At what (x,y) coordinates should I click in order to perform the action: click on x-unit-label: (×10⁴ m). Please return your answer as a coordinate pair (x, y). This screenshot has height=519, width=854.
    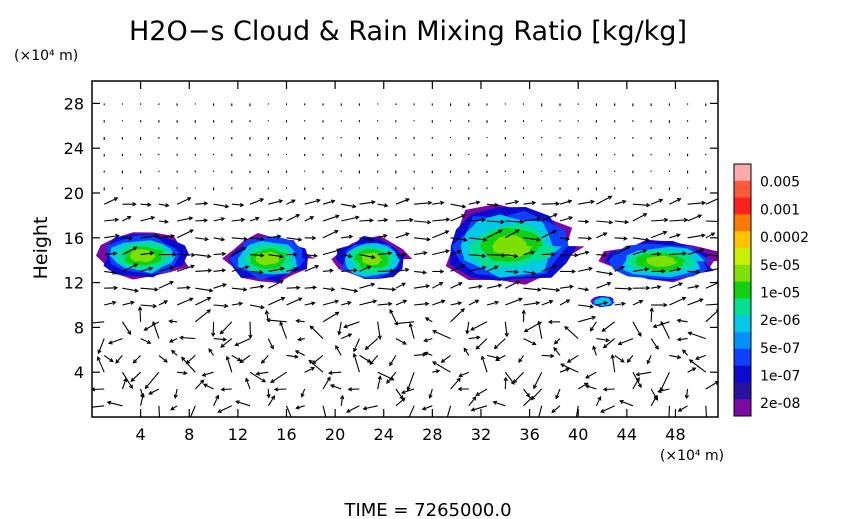
    Looking at the image, I should click on (692, 456).